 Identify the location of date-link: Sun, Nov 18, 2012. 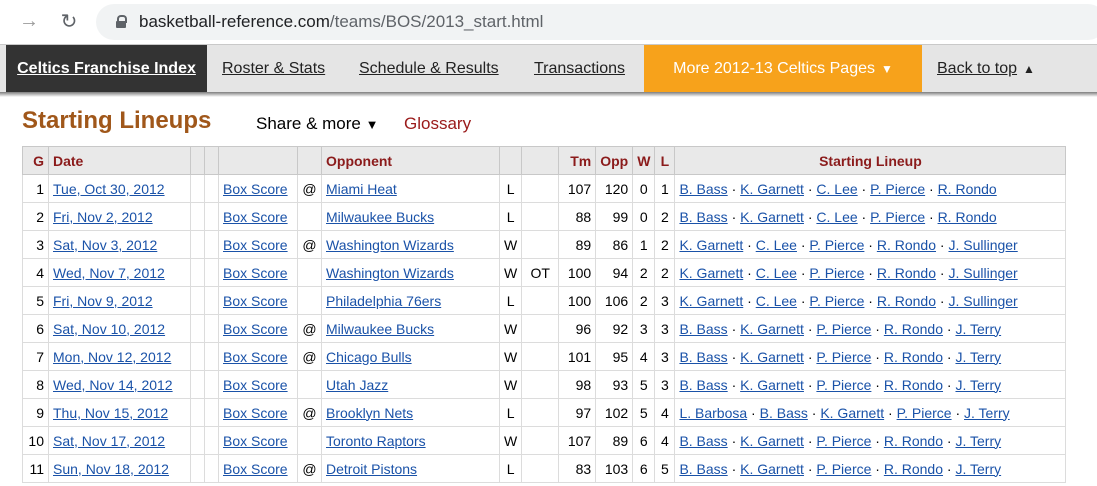
(111, 468).